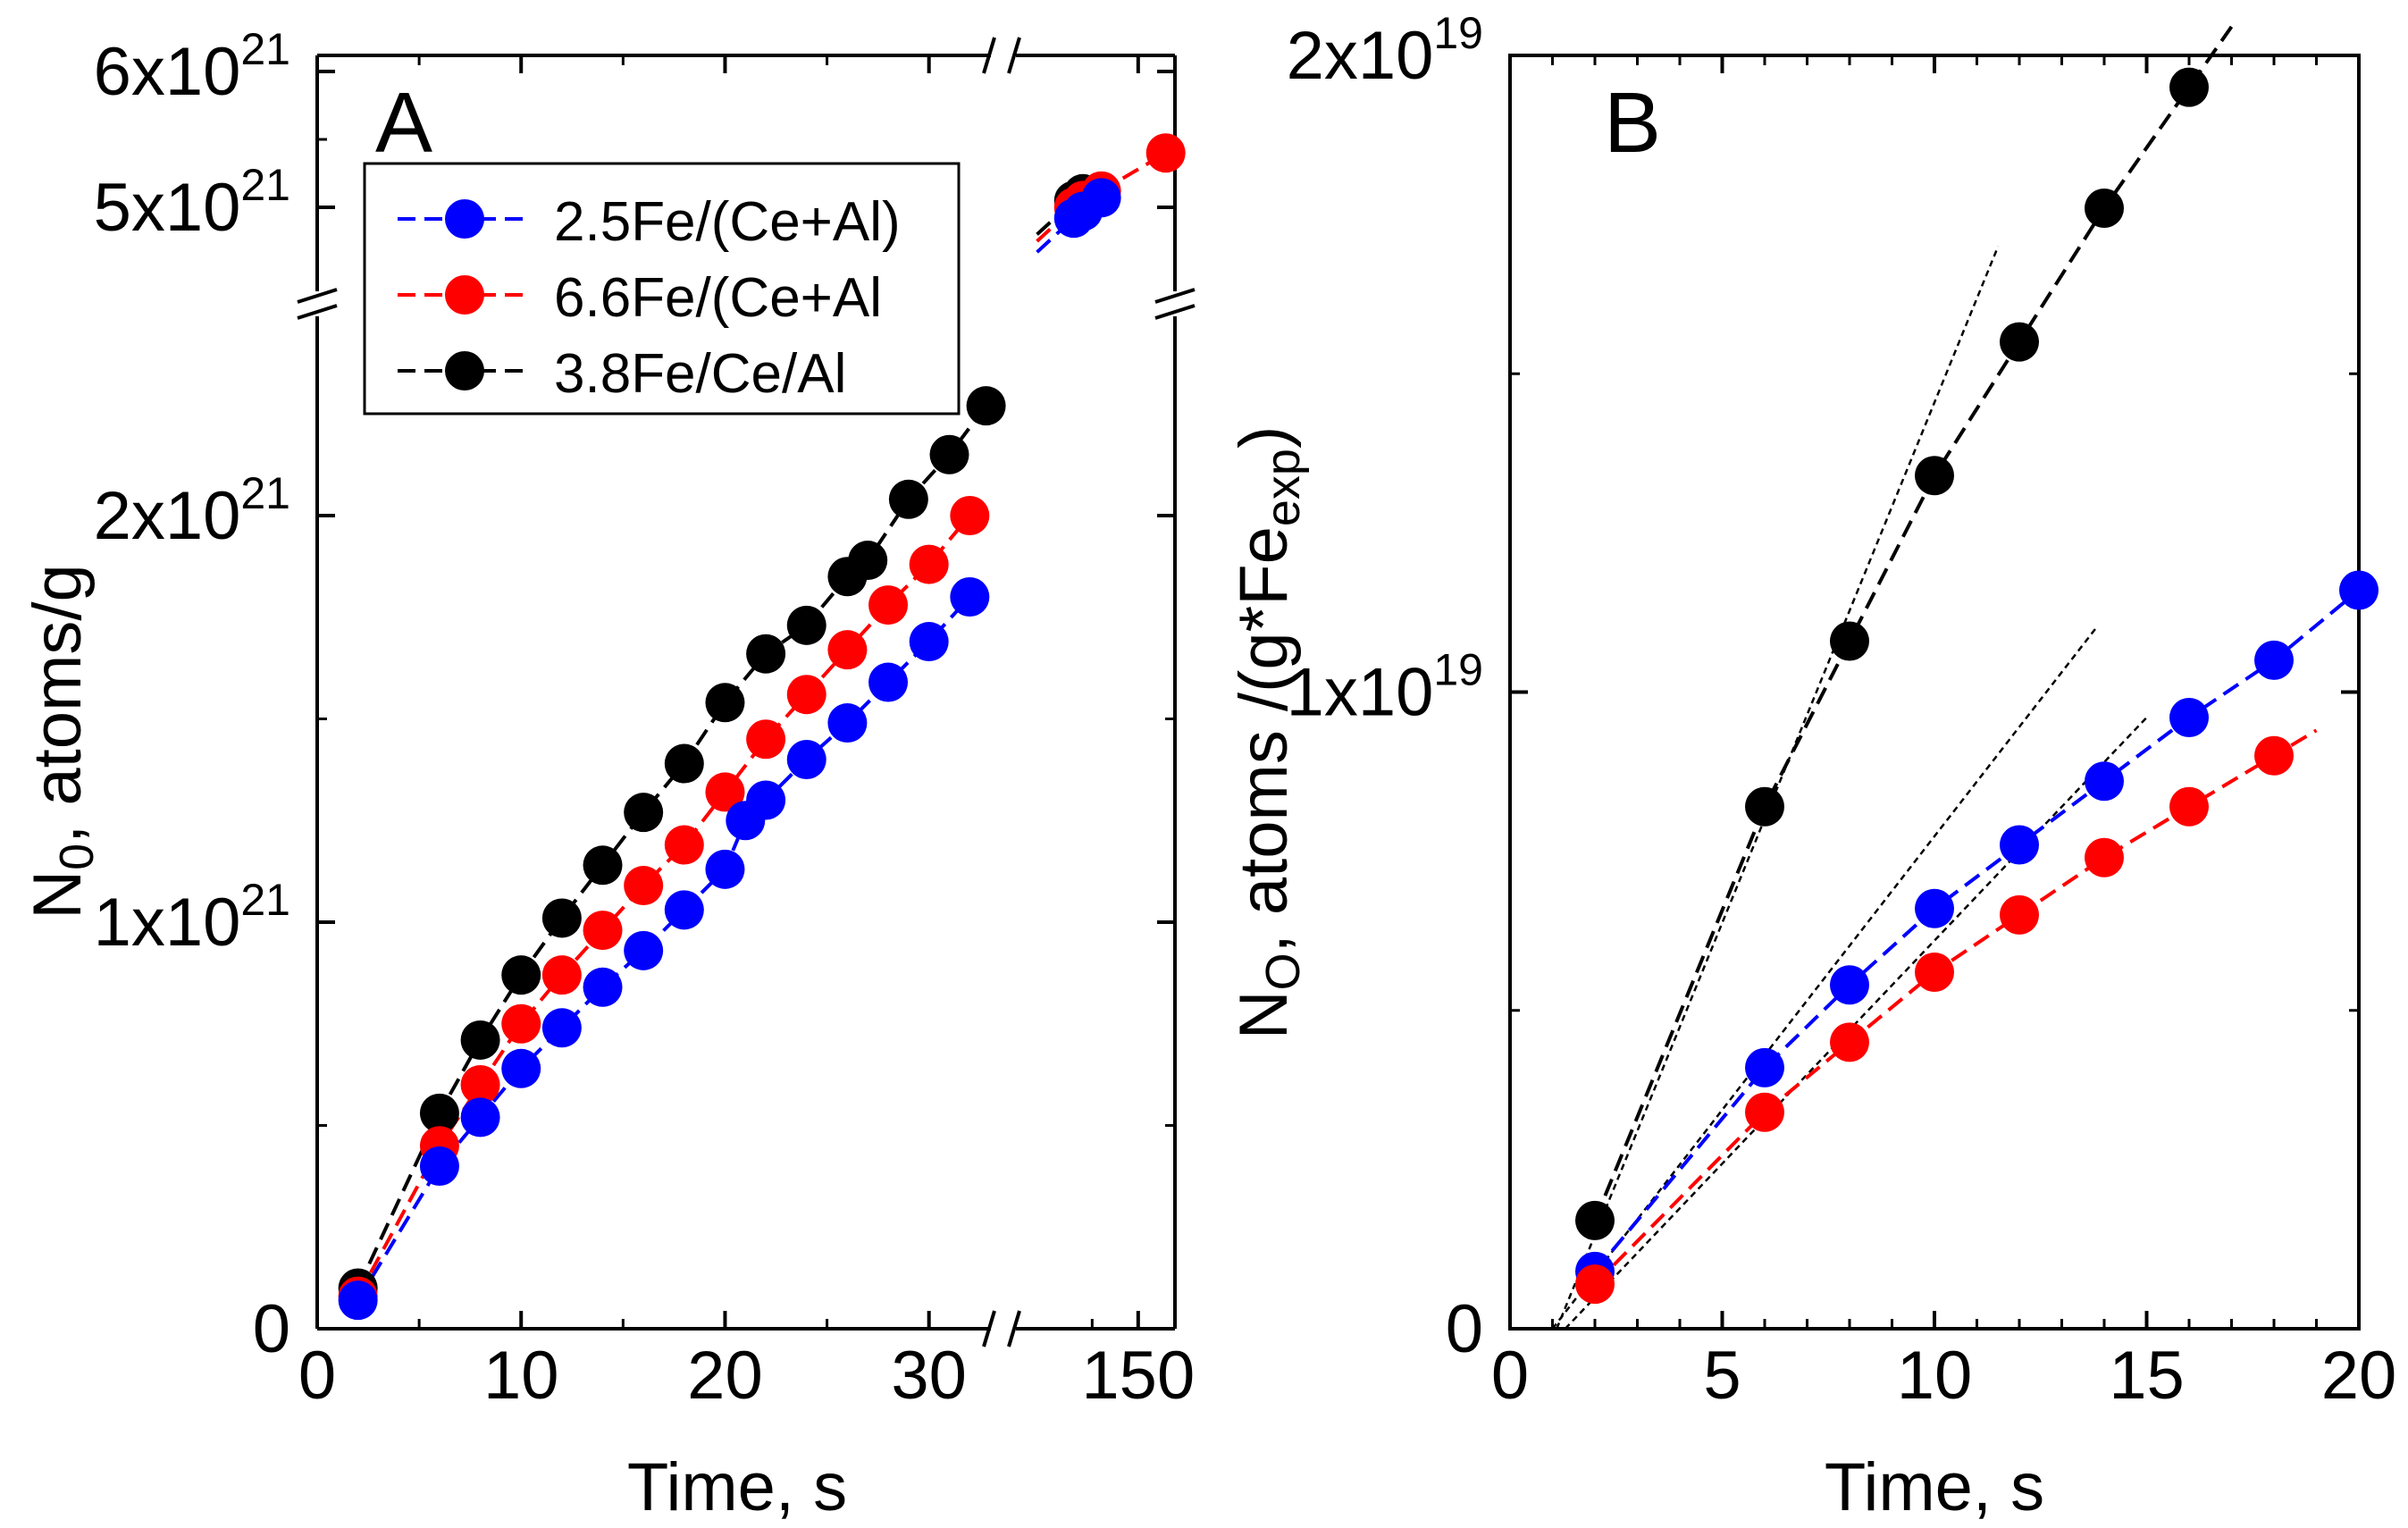  I want to click on y-tick-label: 5x10²¹, so click(192, 203).